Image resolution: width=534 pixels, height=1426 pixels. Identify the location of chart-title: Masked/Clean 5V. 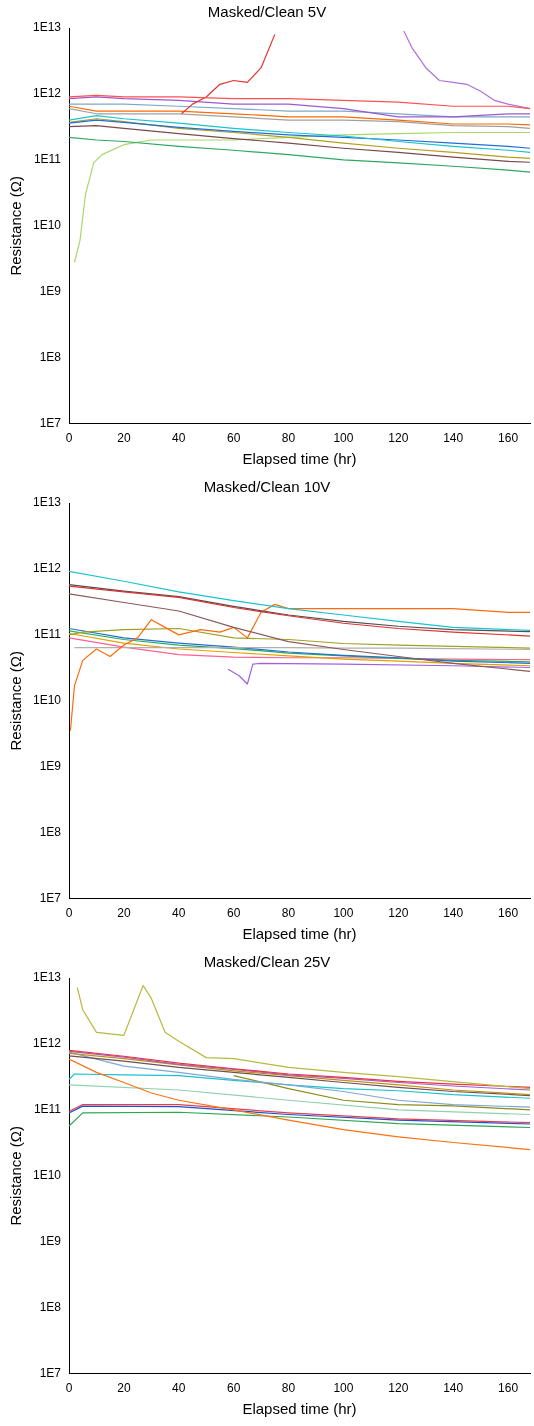
(267, 12).